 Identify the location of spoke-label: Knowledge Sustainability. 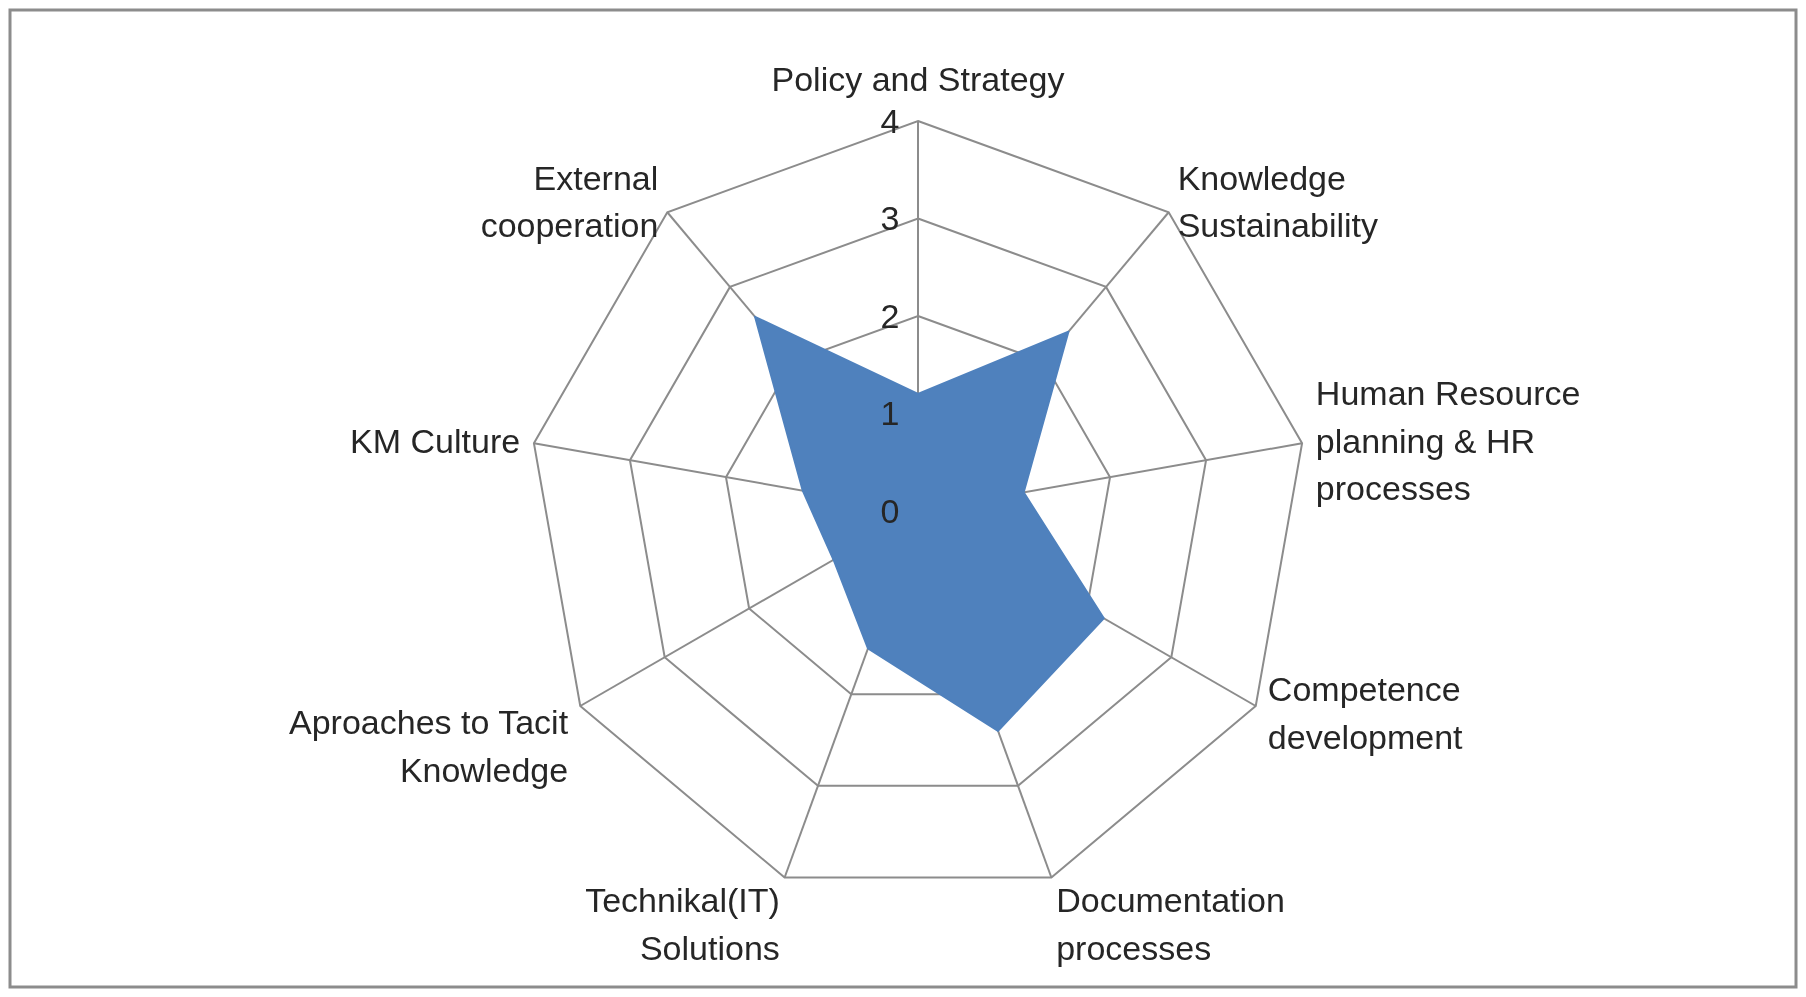
(1278, 201).